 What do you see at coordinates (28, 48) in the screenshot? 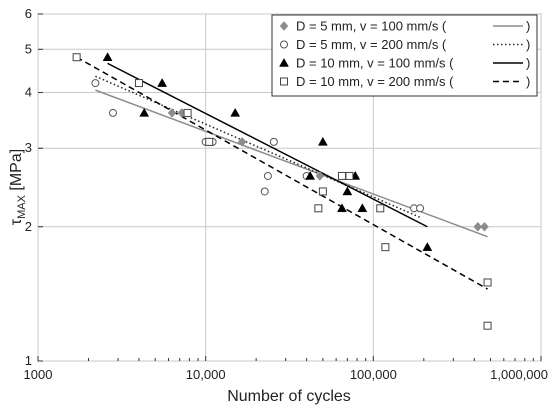
I see `y-tick-label: 5` at bounding box center [28, 48].